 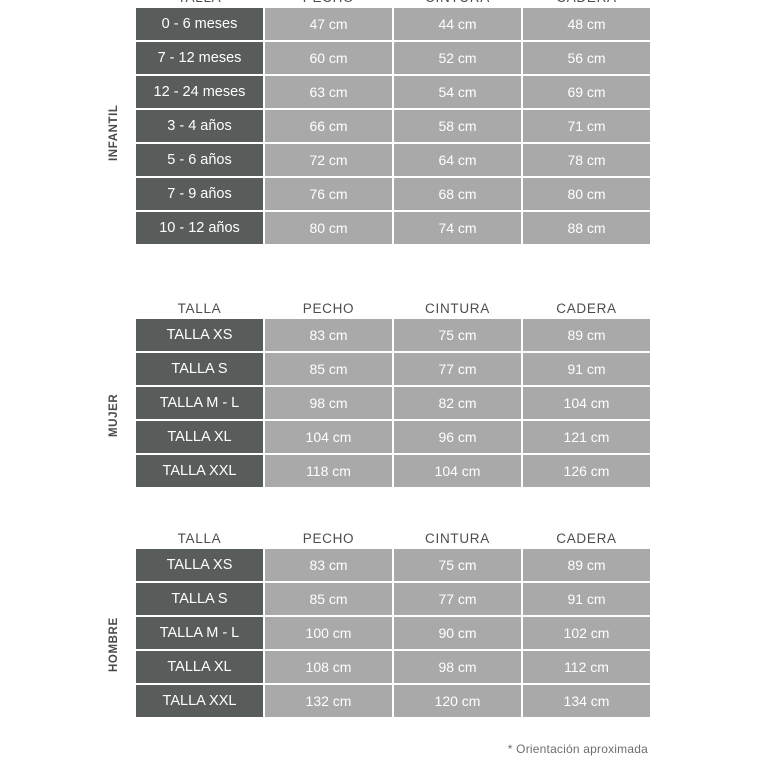 I want to click on cell-talla: 7 - 12 meses, so click(x=199, y=58).